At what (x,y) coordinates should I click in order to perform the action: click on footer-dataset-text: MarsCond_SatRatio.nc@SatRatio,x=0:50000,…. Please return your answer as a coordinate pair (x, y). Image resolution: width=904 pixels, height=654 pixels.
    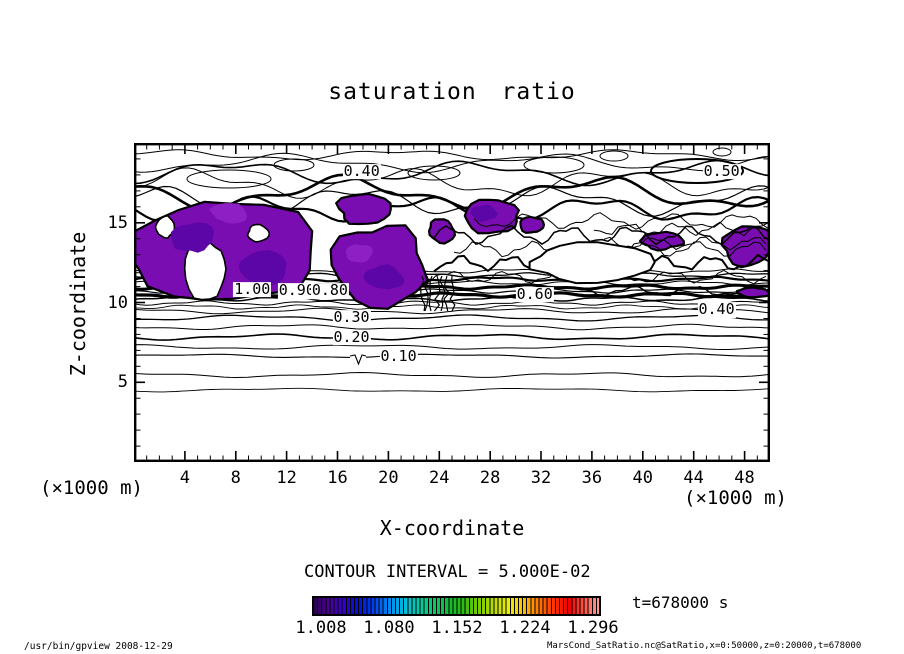
    Looking at the image, I should click on (704, 646).